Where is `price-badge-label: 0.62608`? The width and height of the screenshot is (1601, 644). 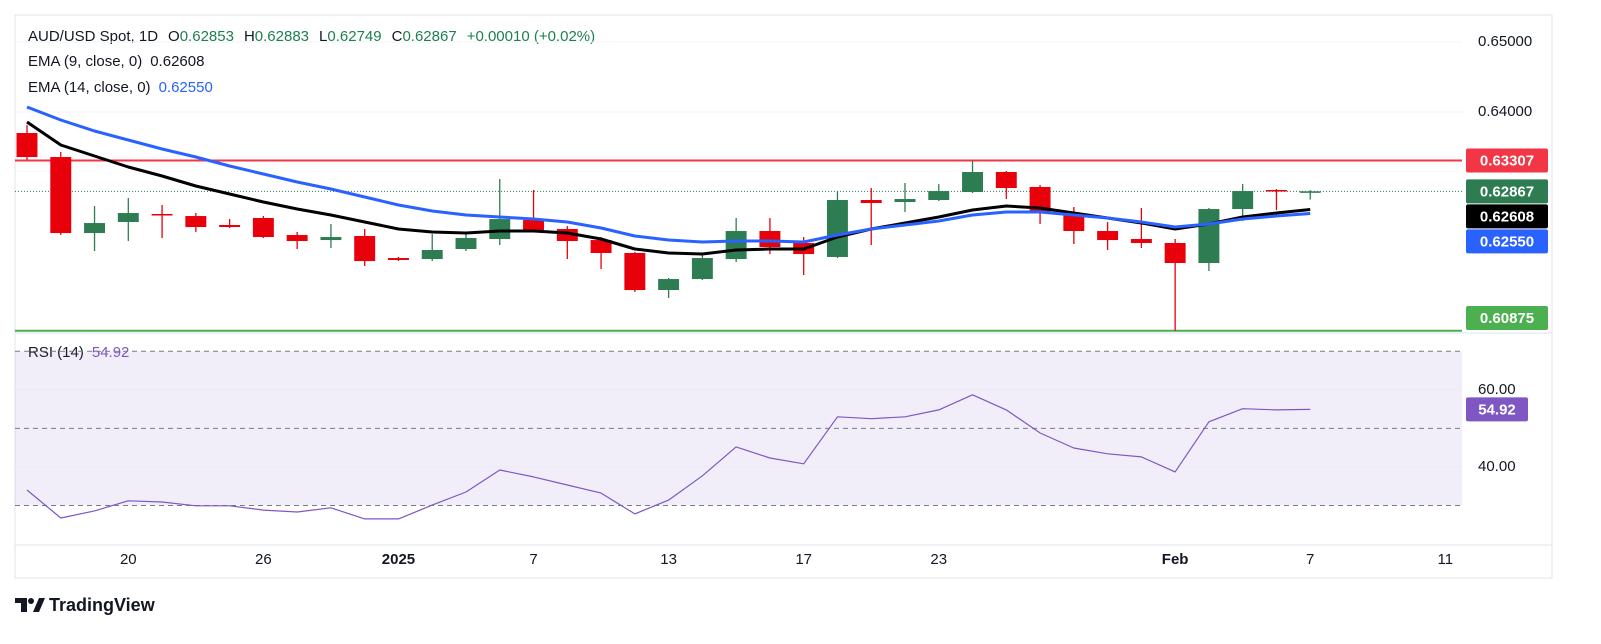
price-badge-label: 0.62608 is located at coordinates (1507, 216).